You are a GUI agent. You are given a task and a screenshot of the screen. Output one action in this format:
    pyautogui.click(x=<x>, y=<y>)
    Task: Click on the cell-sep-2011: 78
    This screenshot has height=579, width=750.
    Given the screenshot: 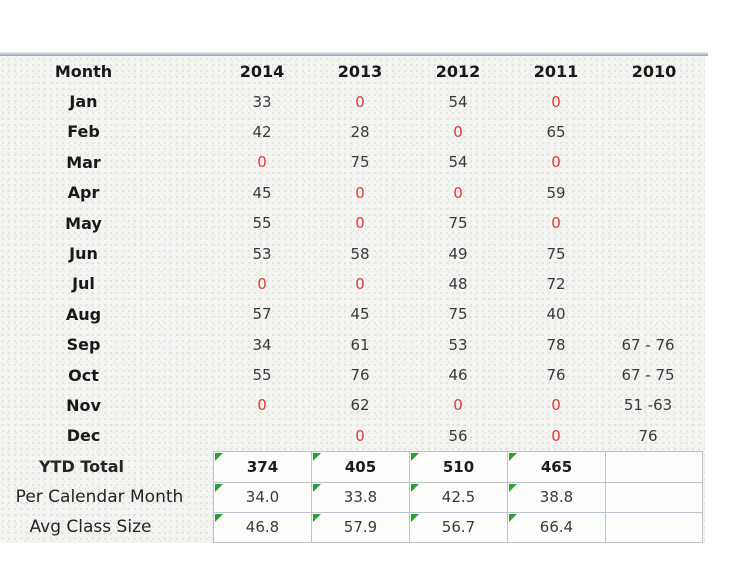 What is the action you would take?
    pyautogui.click(x=556, y=344)
    